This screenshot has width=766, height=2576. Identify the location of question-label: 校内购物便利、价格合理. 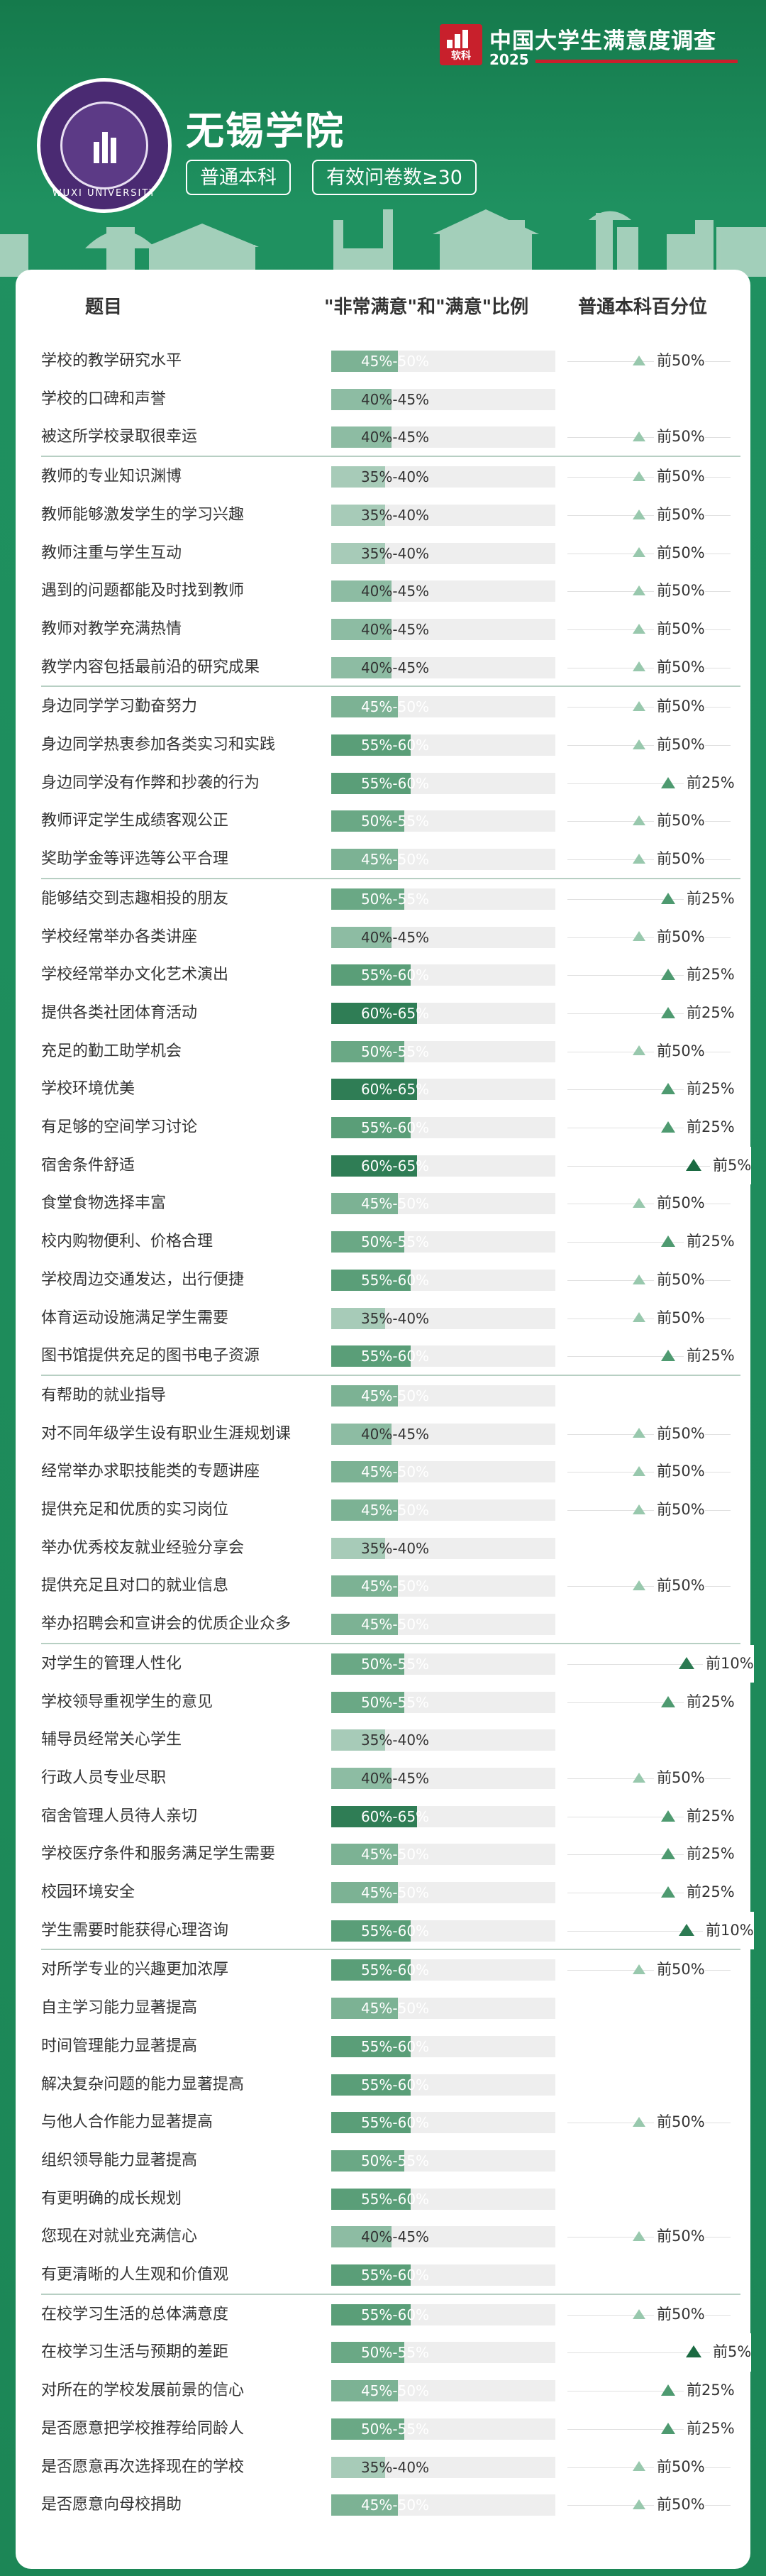
(127, 1242).